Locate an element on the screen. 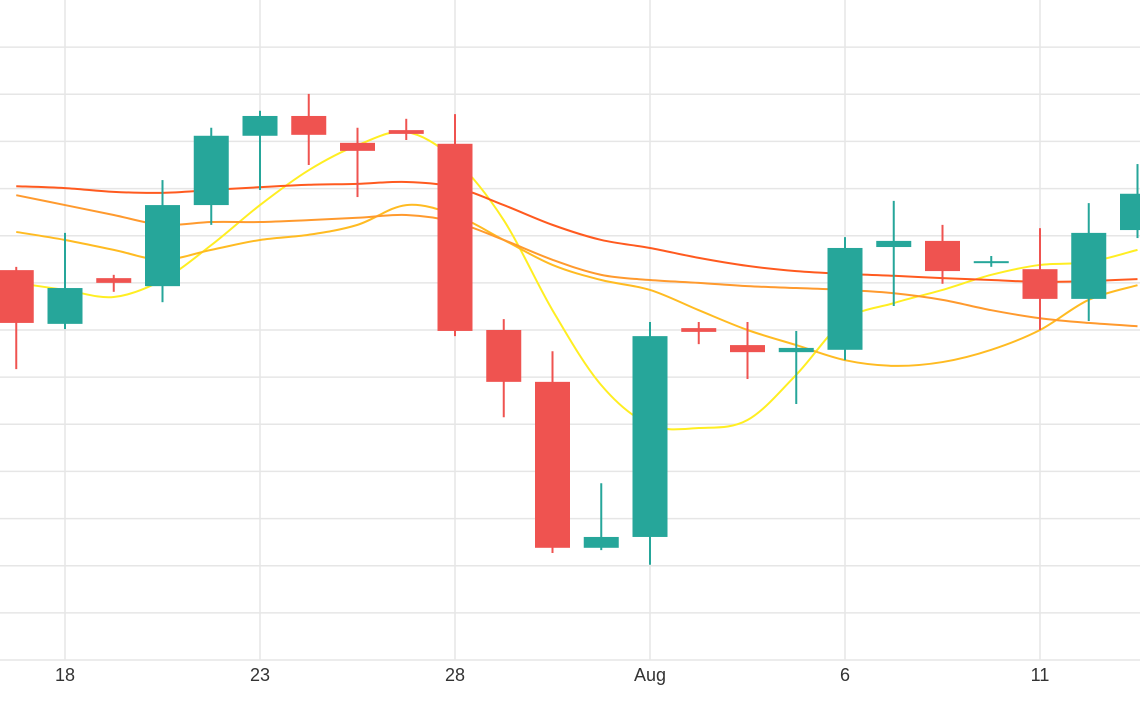  x-tick-label: 6 is located at coordinates (845, 675).